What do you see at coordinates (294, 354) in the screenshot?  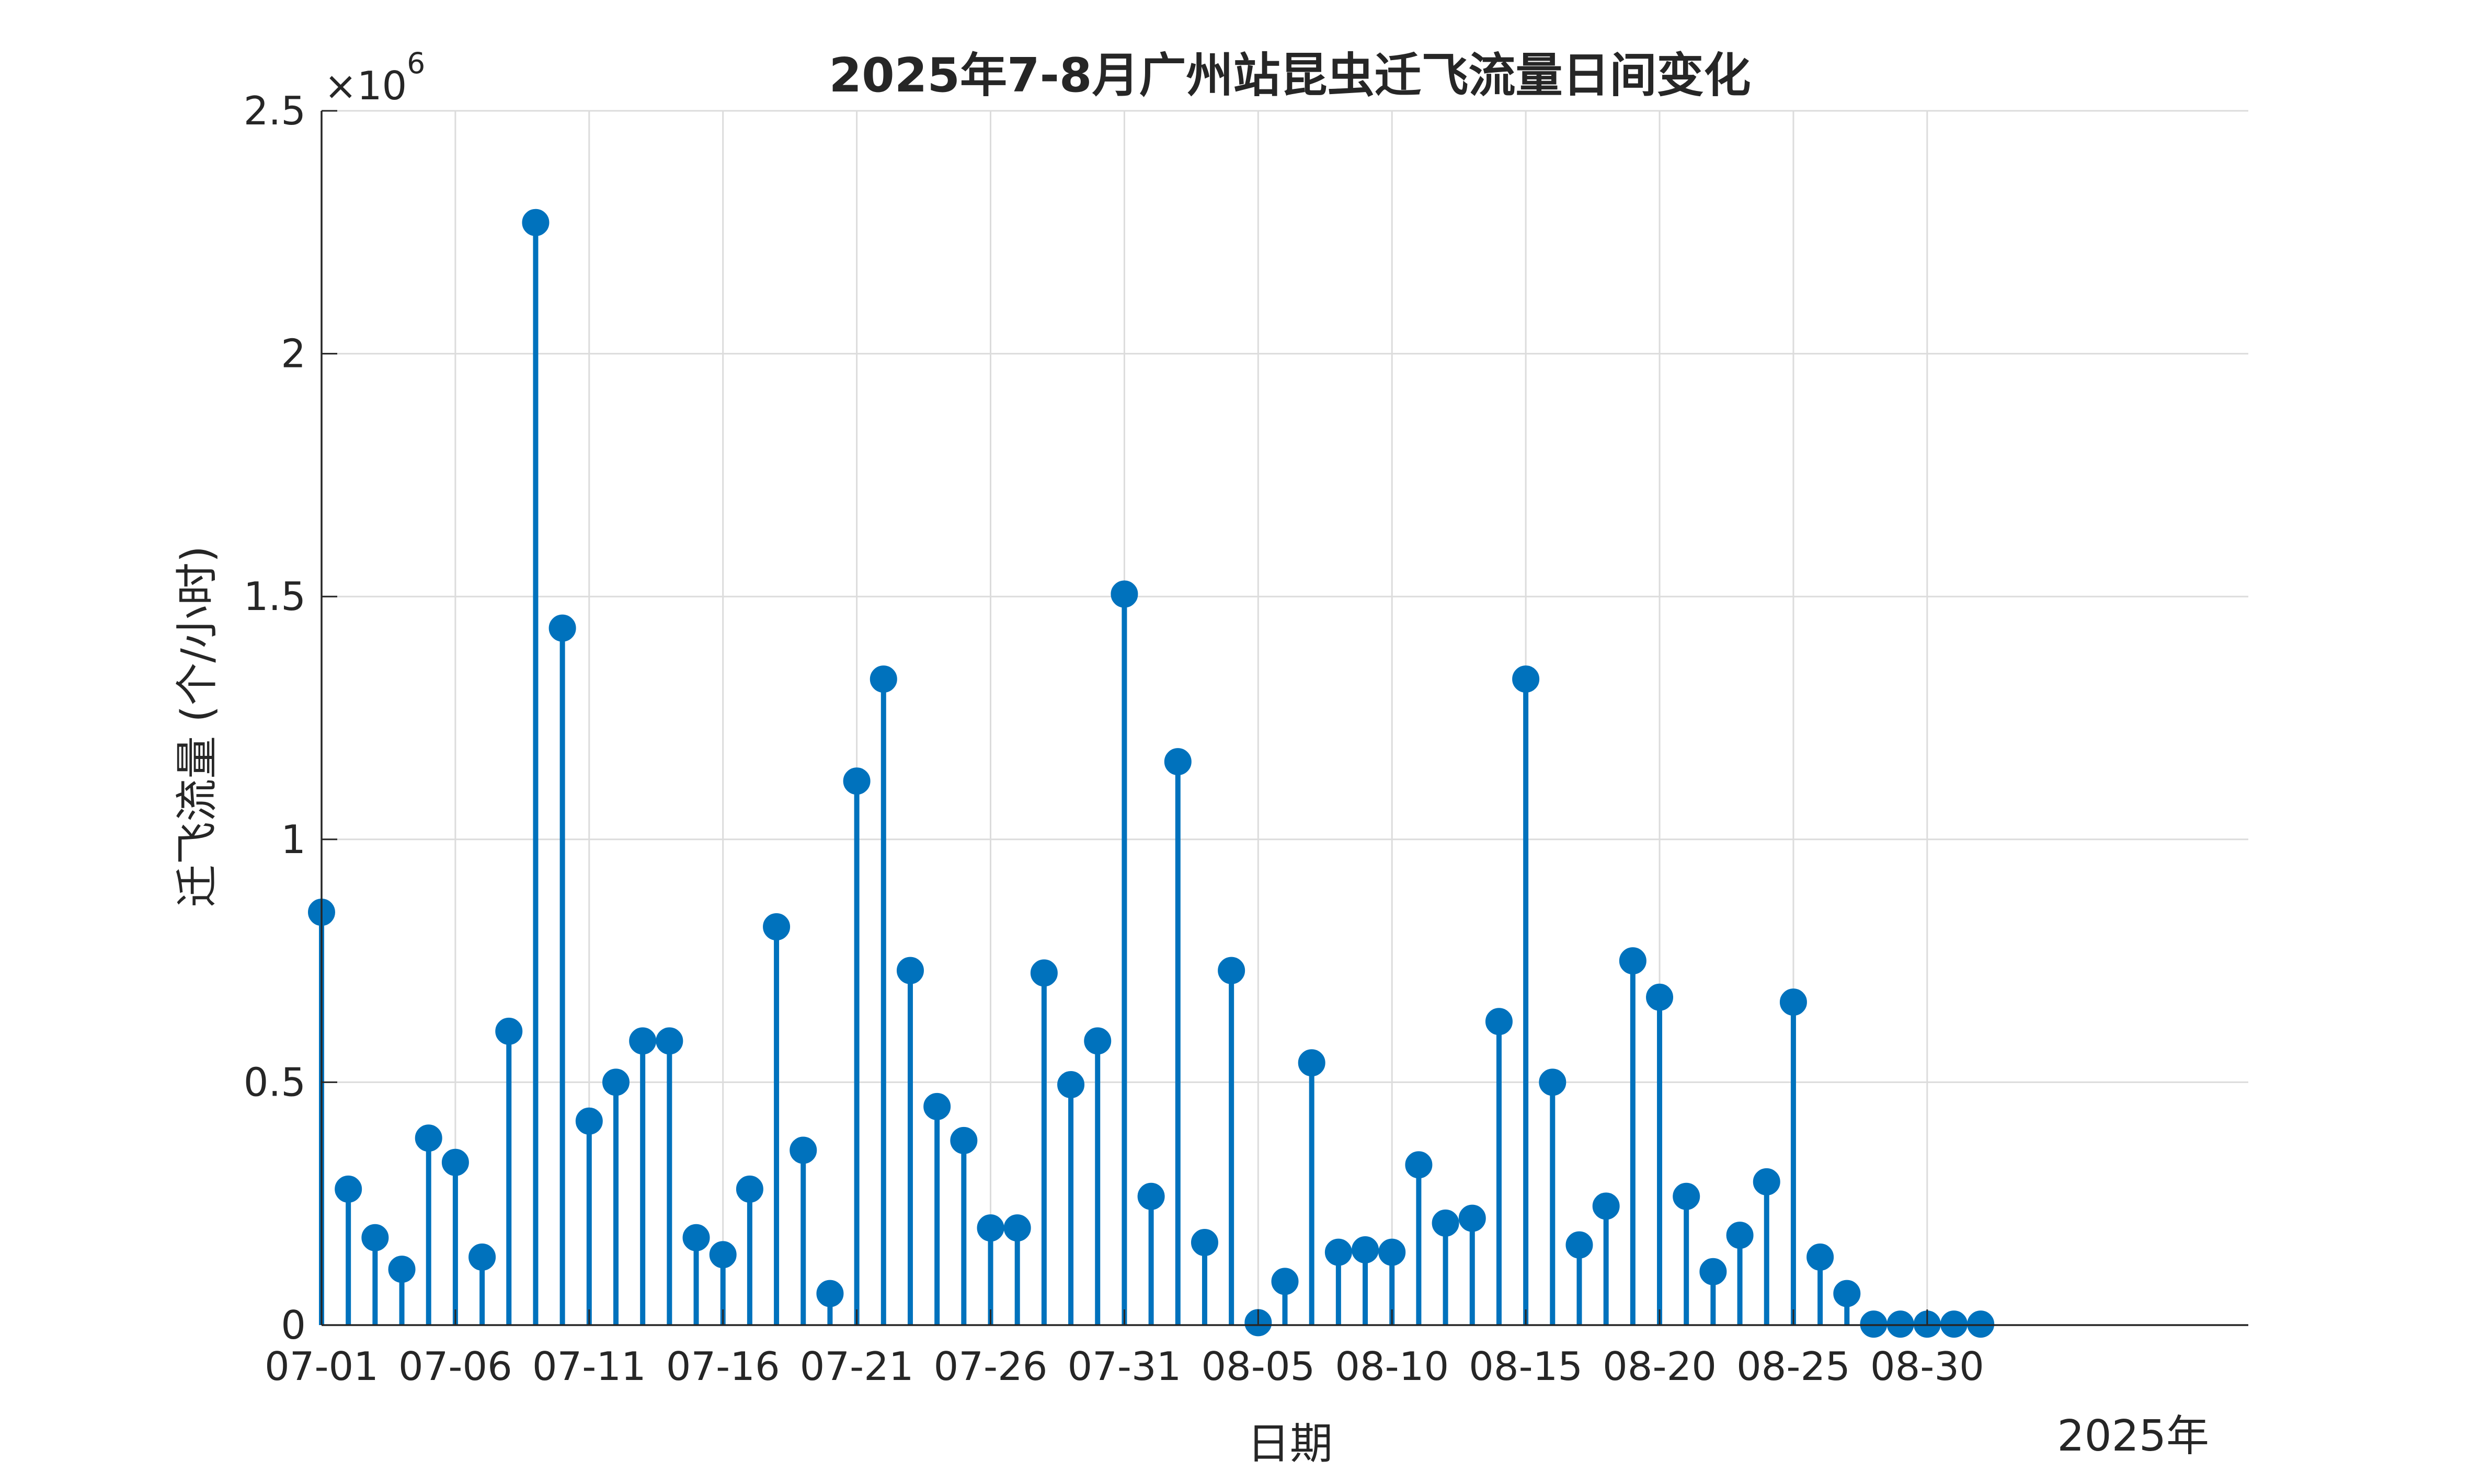 I see `y-tick-label: 2` at bounding box center [294, 354].